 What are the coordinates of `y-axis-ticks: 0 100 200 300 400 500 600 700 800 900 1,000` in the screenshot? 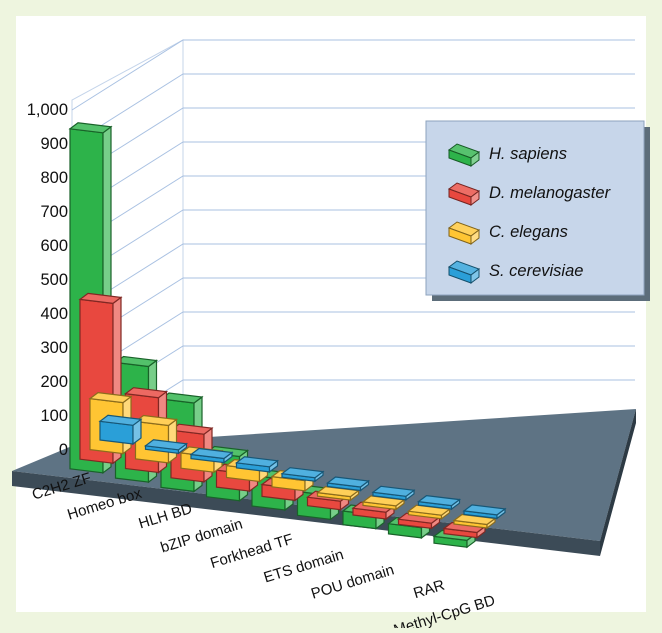 It's located at (47, 280).